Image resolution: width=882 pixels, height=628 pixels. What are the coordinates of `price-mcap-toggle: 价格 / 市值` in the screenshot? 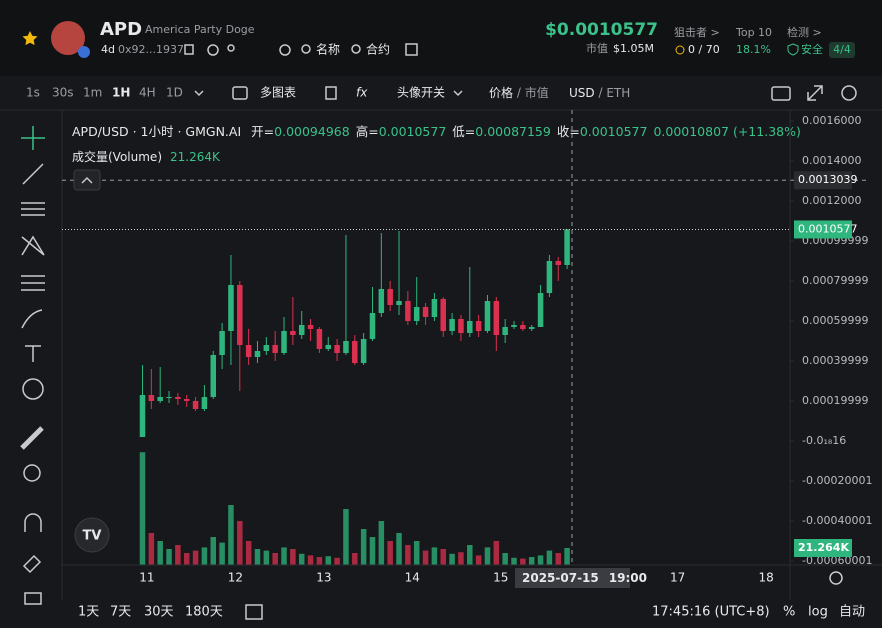 It's located at (519, 92).